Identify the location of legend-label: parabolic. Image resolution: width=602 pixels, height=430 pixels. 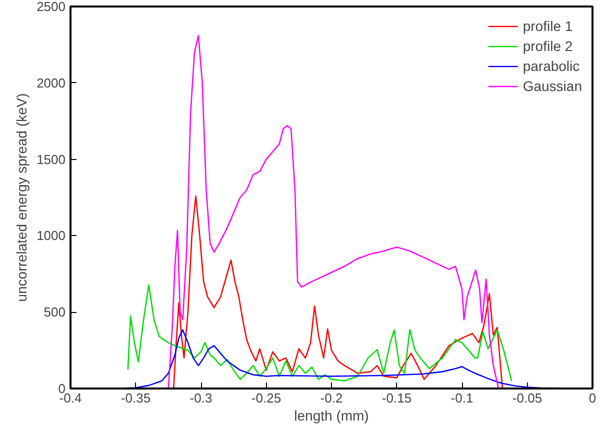
(551, 66).